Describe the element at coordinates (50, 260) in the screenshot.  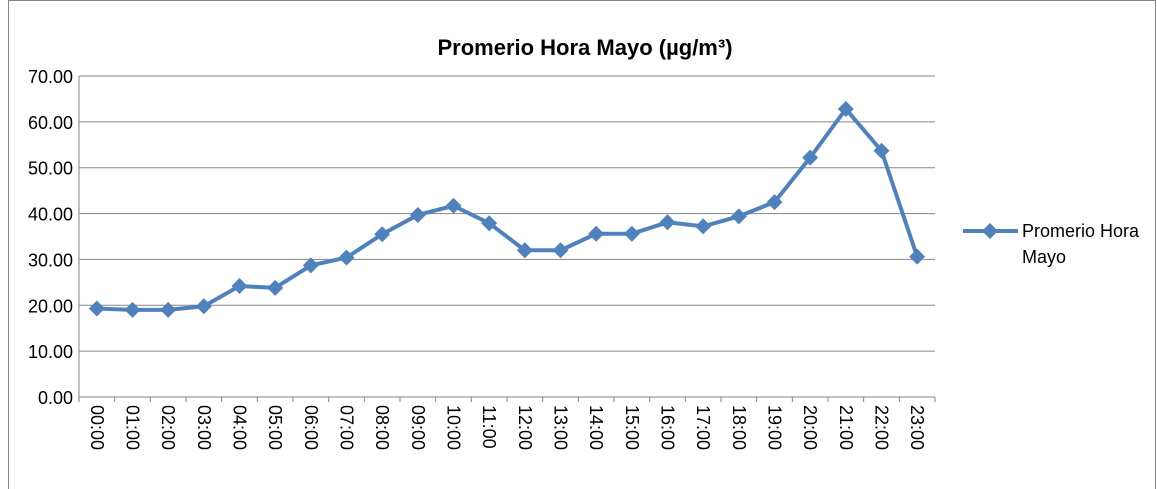
I see `y-tick-label: 30.00` at that location.